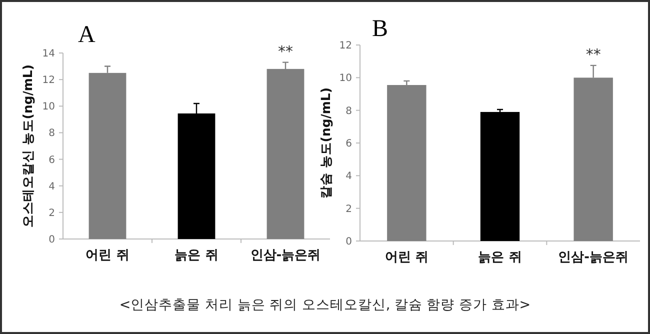  What do you see at coordinates (380, 29) in the screenshot?
I see `chart-title: B` at bounding box center [380, 29].